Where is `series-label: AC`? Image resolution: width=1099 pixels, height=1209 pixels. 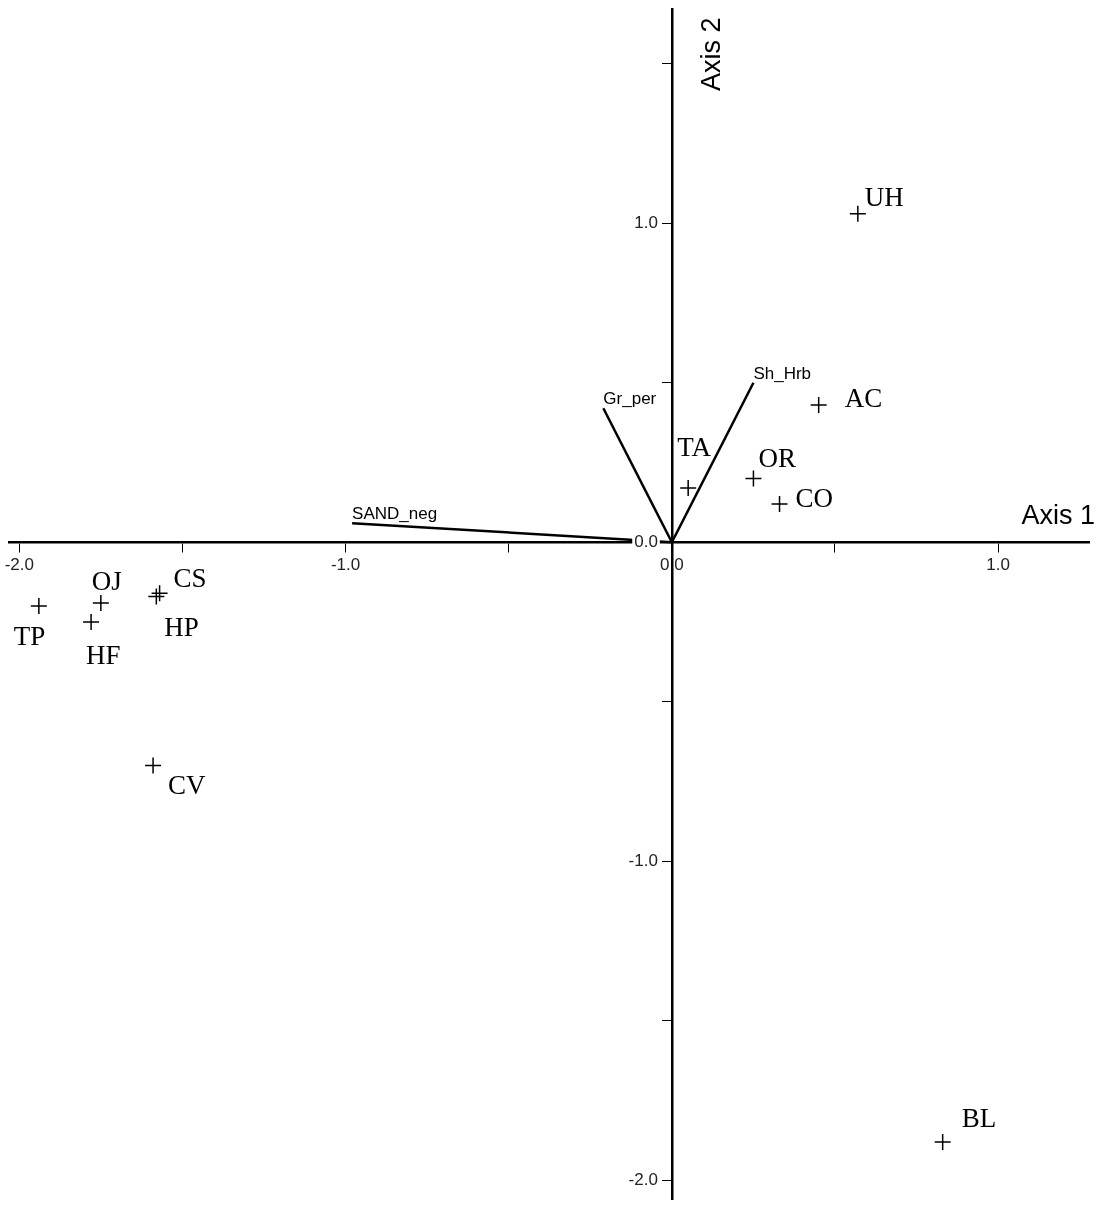 series-label: AC is located at coordinates (863, 398).